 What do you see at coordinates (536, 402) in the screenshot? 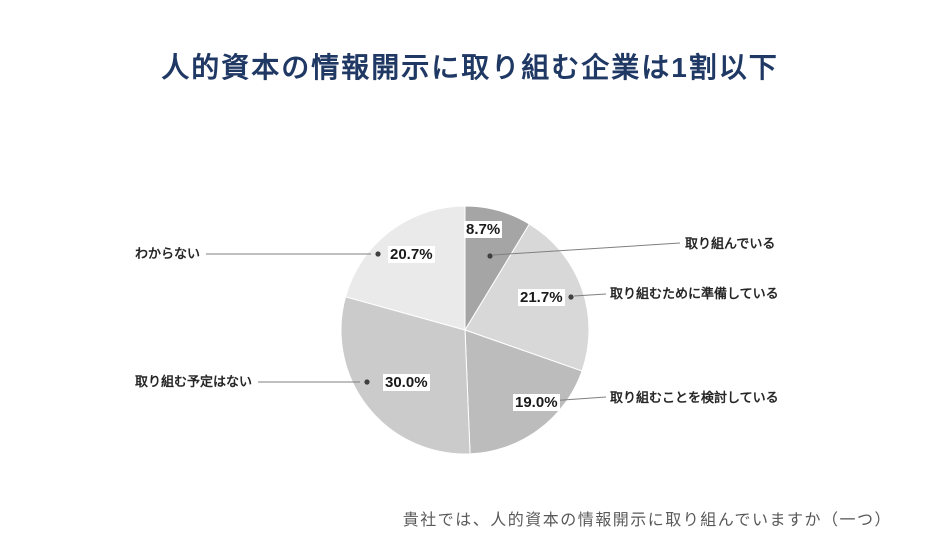
I see `pct-label-considering: 19.0%` at bounding box center [536, 402].